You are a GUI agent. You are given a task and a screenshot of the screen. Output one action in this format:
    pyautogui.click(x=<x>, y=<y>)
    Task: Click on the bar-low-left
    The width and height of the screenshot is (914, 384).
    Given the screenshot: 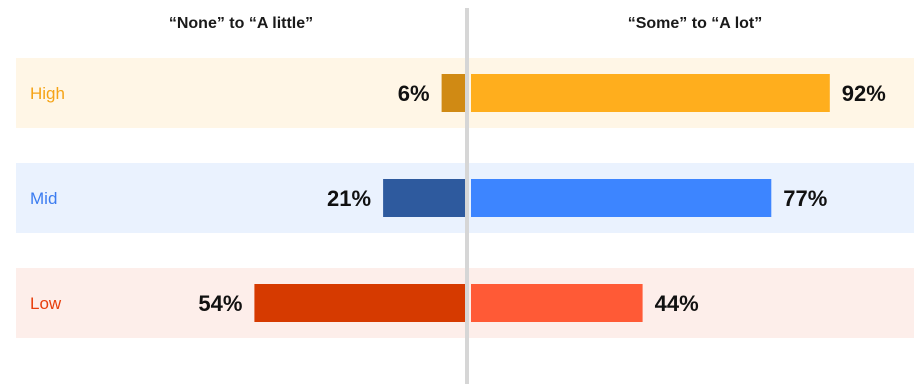 What is the action you would take?
    pyautogui.click(x=359, y=303)
    